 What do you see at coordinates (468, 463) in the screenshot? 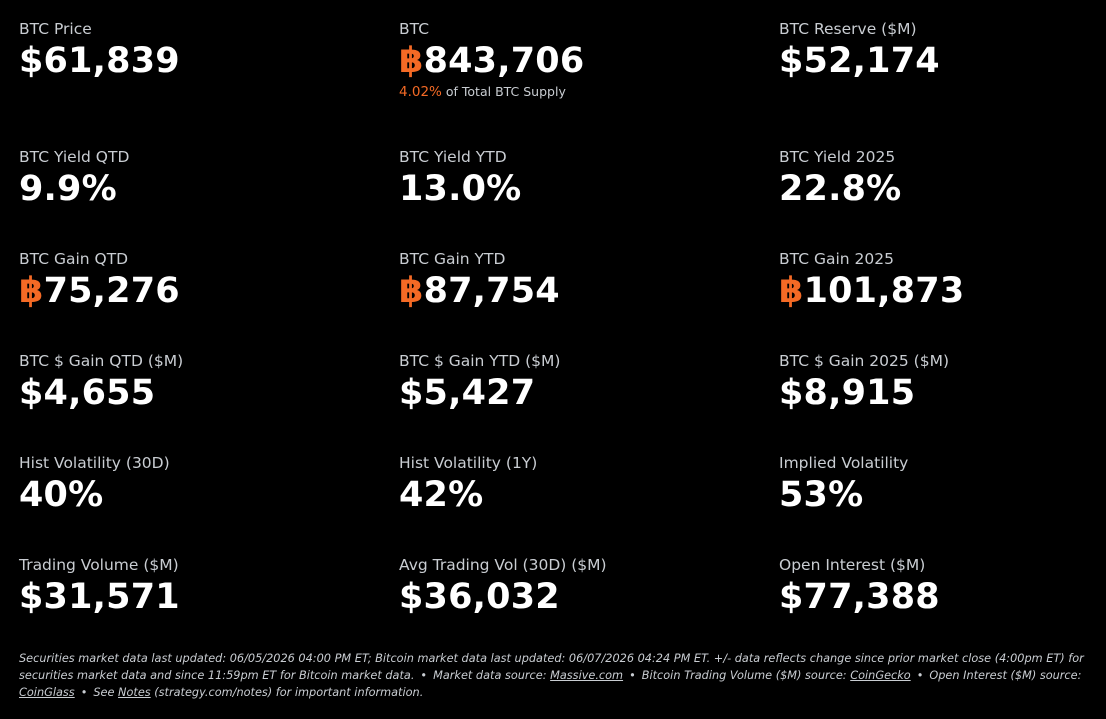
I see `metric-label: Hist Volatility (1Y)` at bounding box center [468, 463].